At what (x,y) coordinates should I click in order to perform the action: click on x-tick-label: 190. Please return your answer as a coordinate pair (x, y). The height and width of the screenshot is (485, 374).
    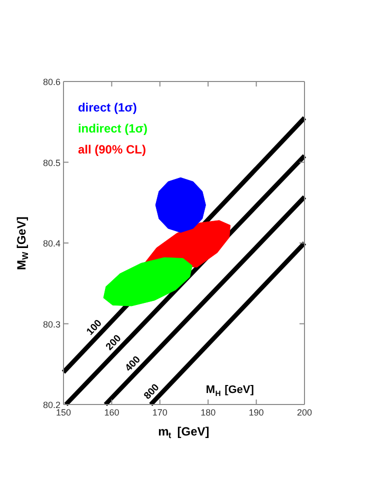
    Looking at the image, I should click on (256, 413).